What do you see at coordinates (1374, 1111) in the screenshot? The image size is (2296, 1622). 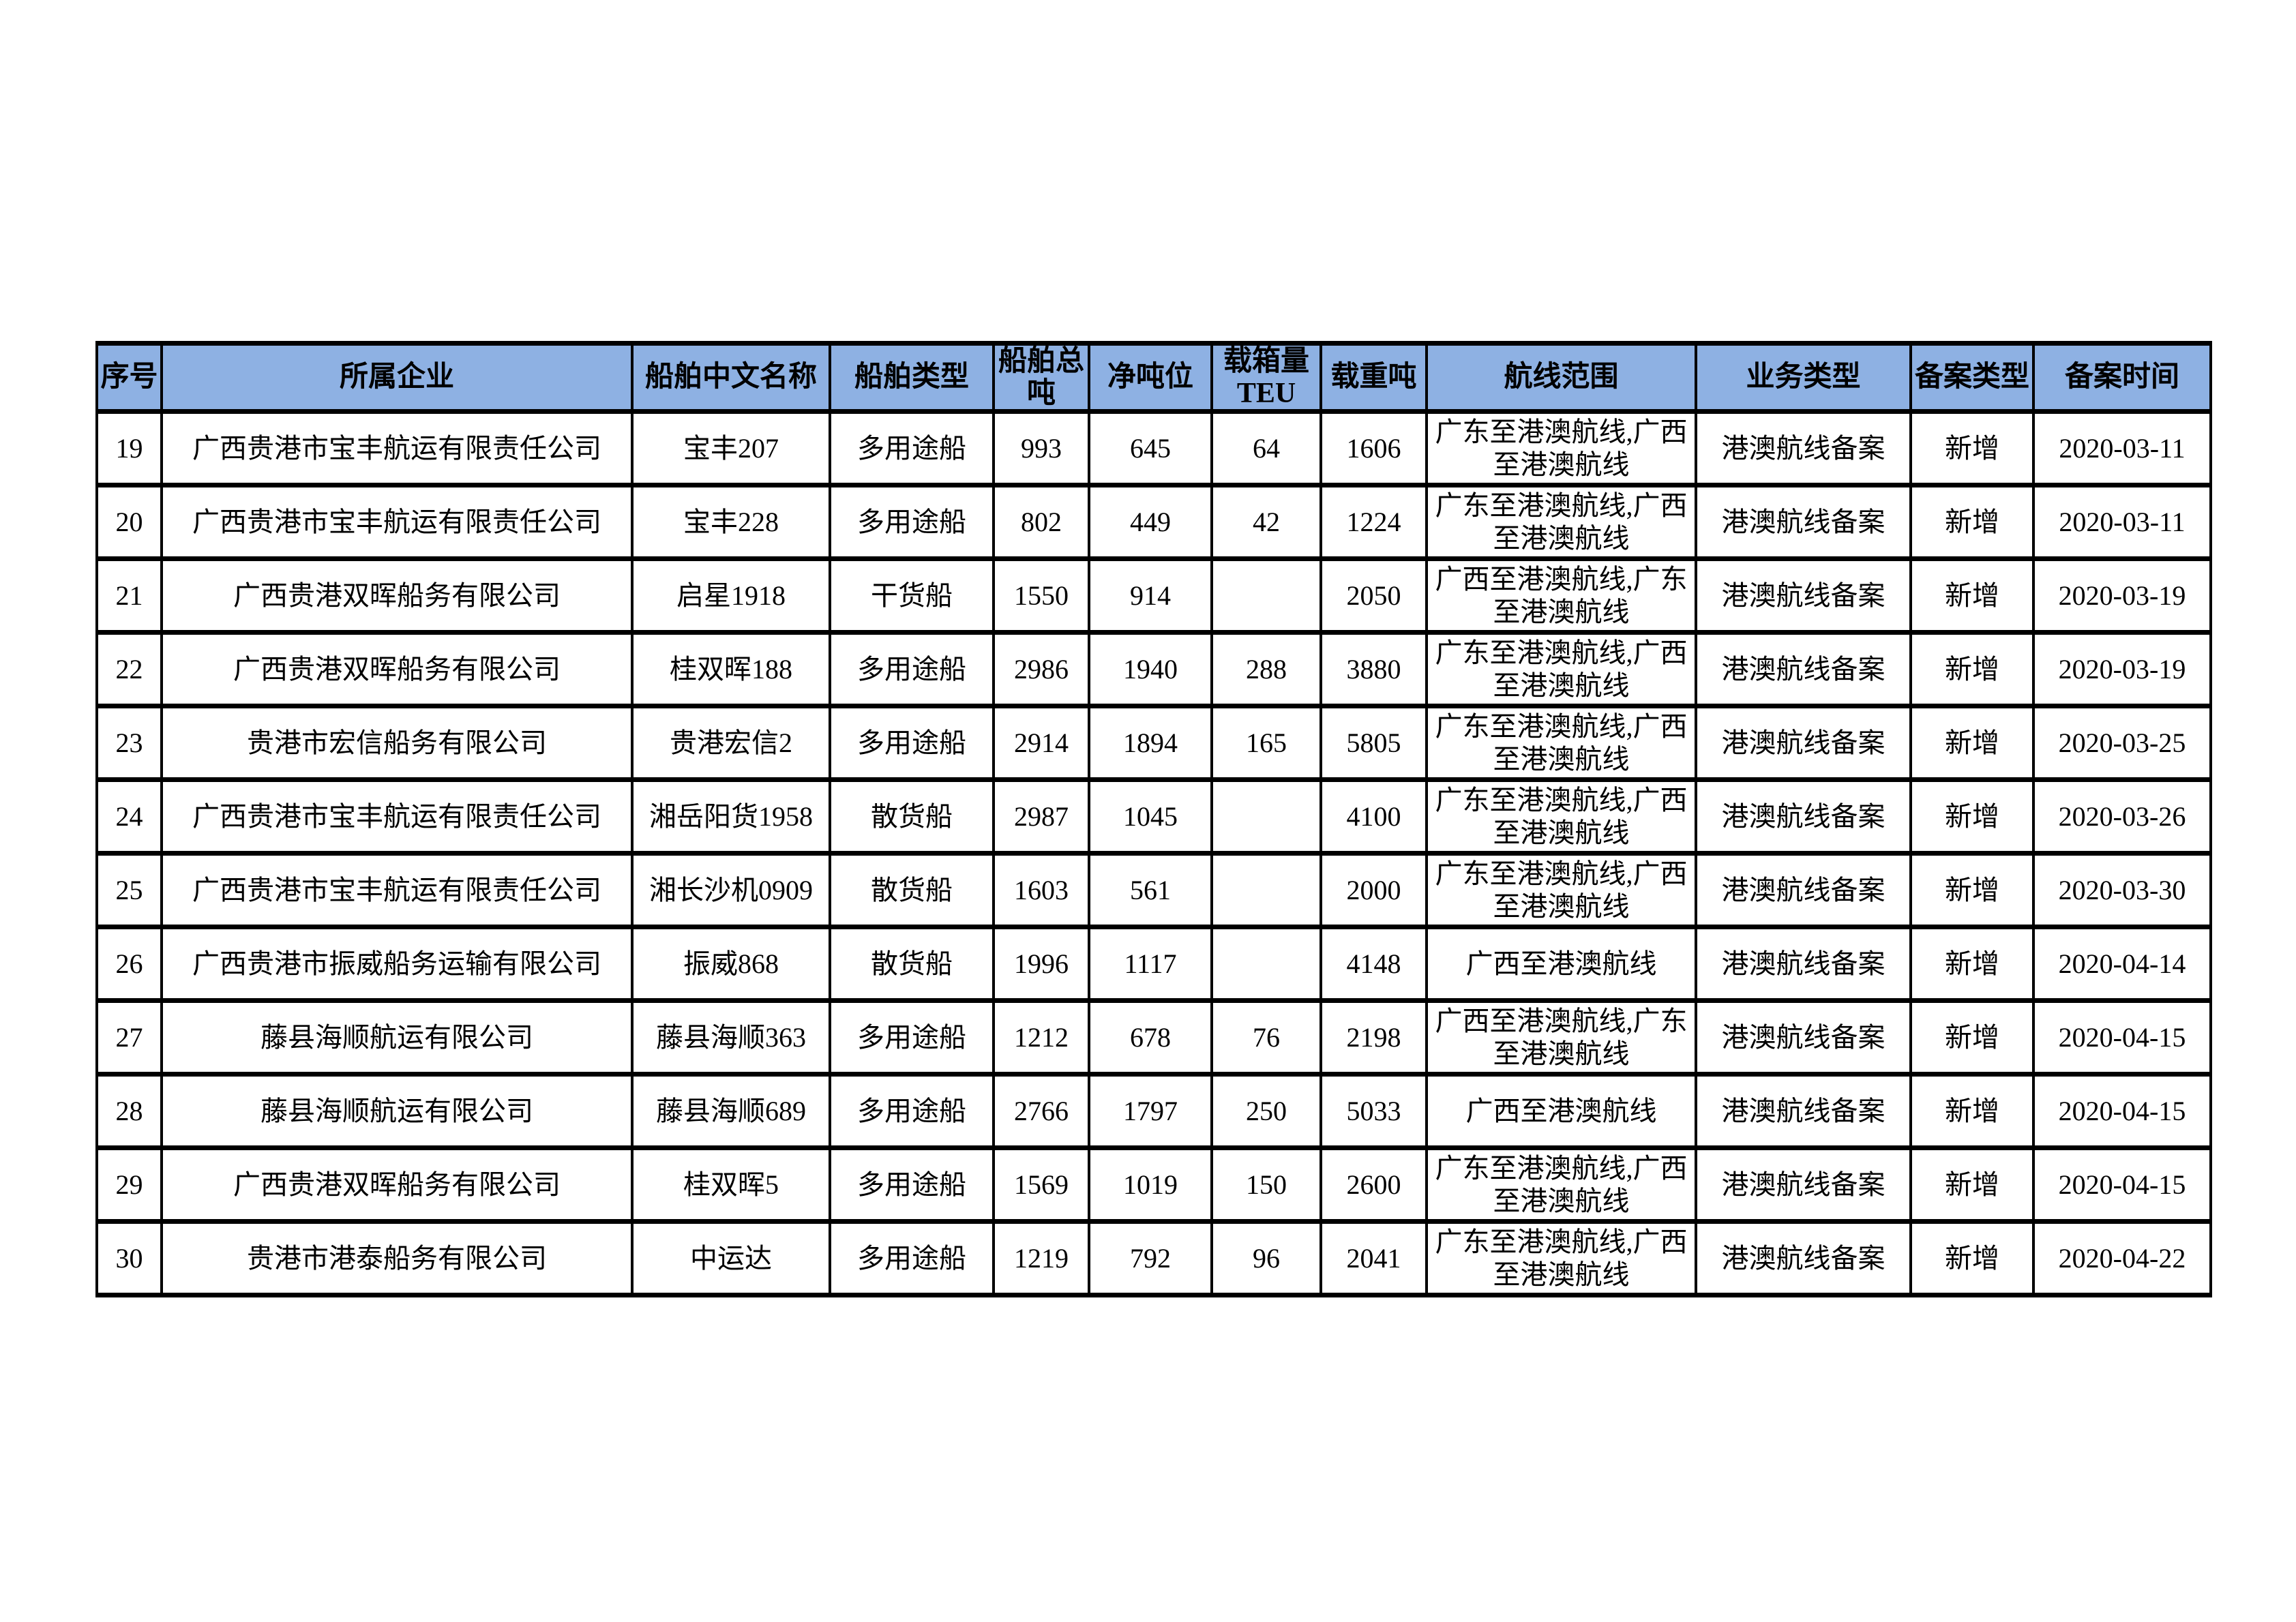 I see `cell-dwt: 5033` at bounding box center [1374, 1111].